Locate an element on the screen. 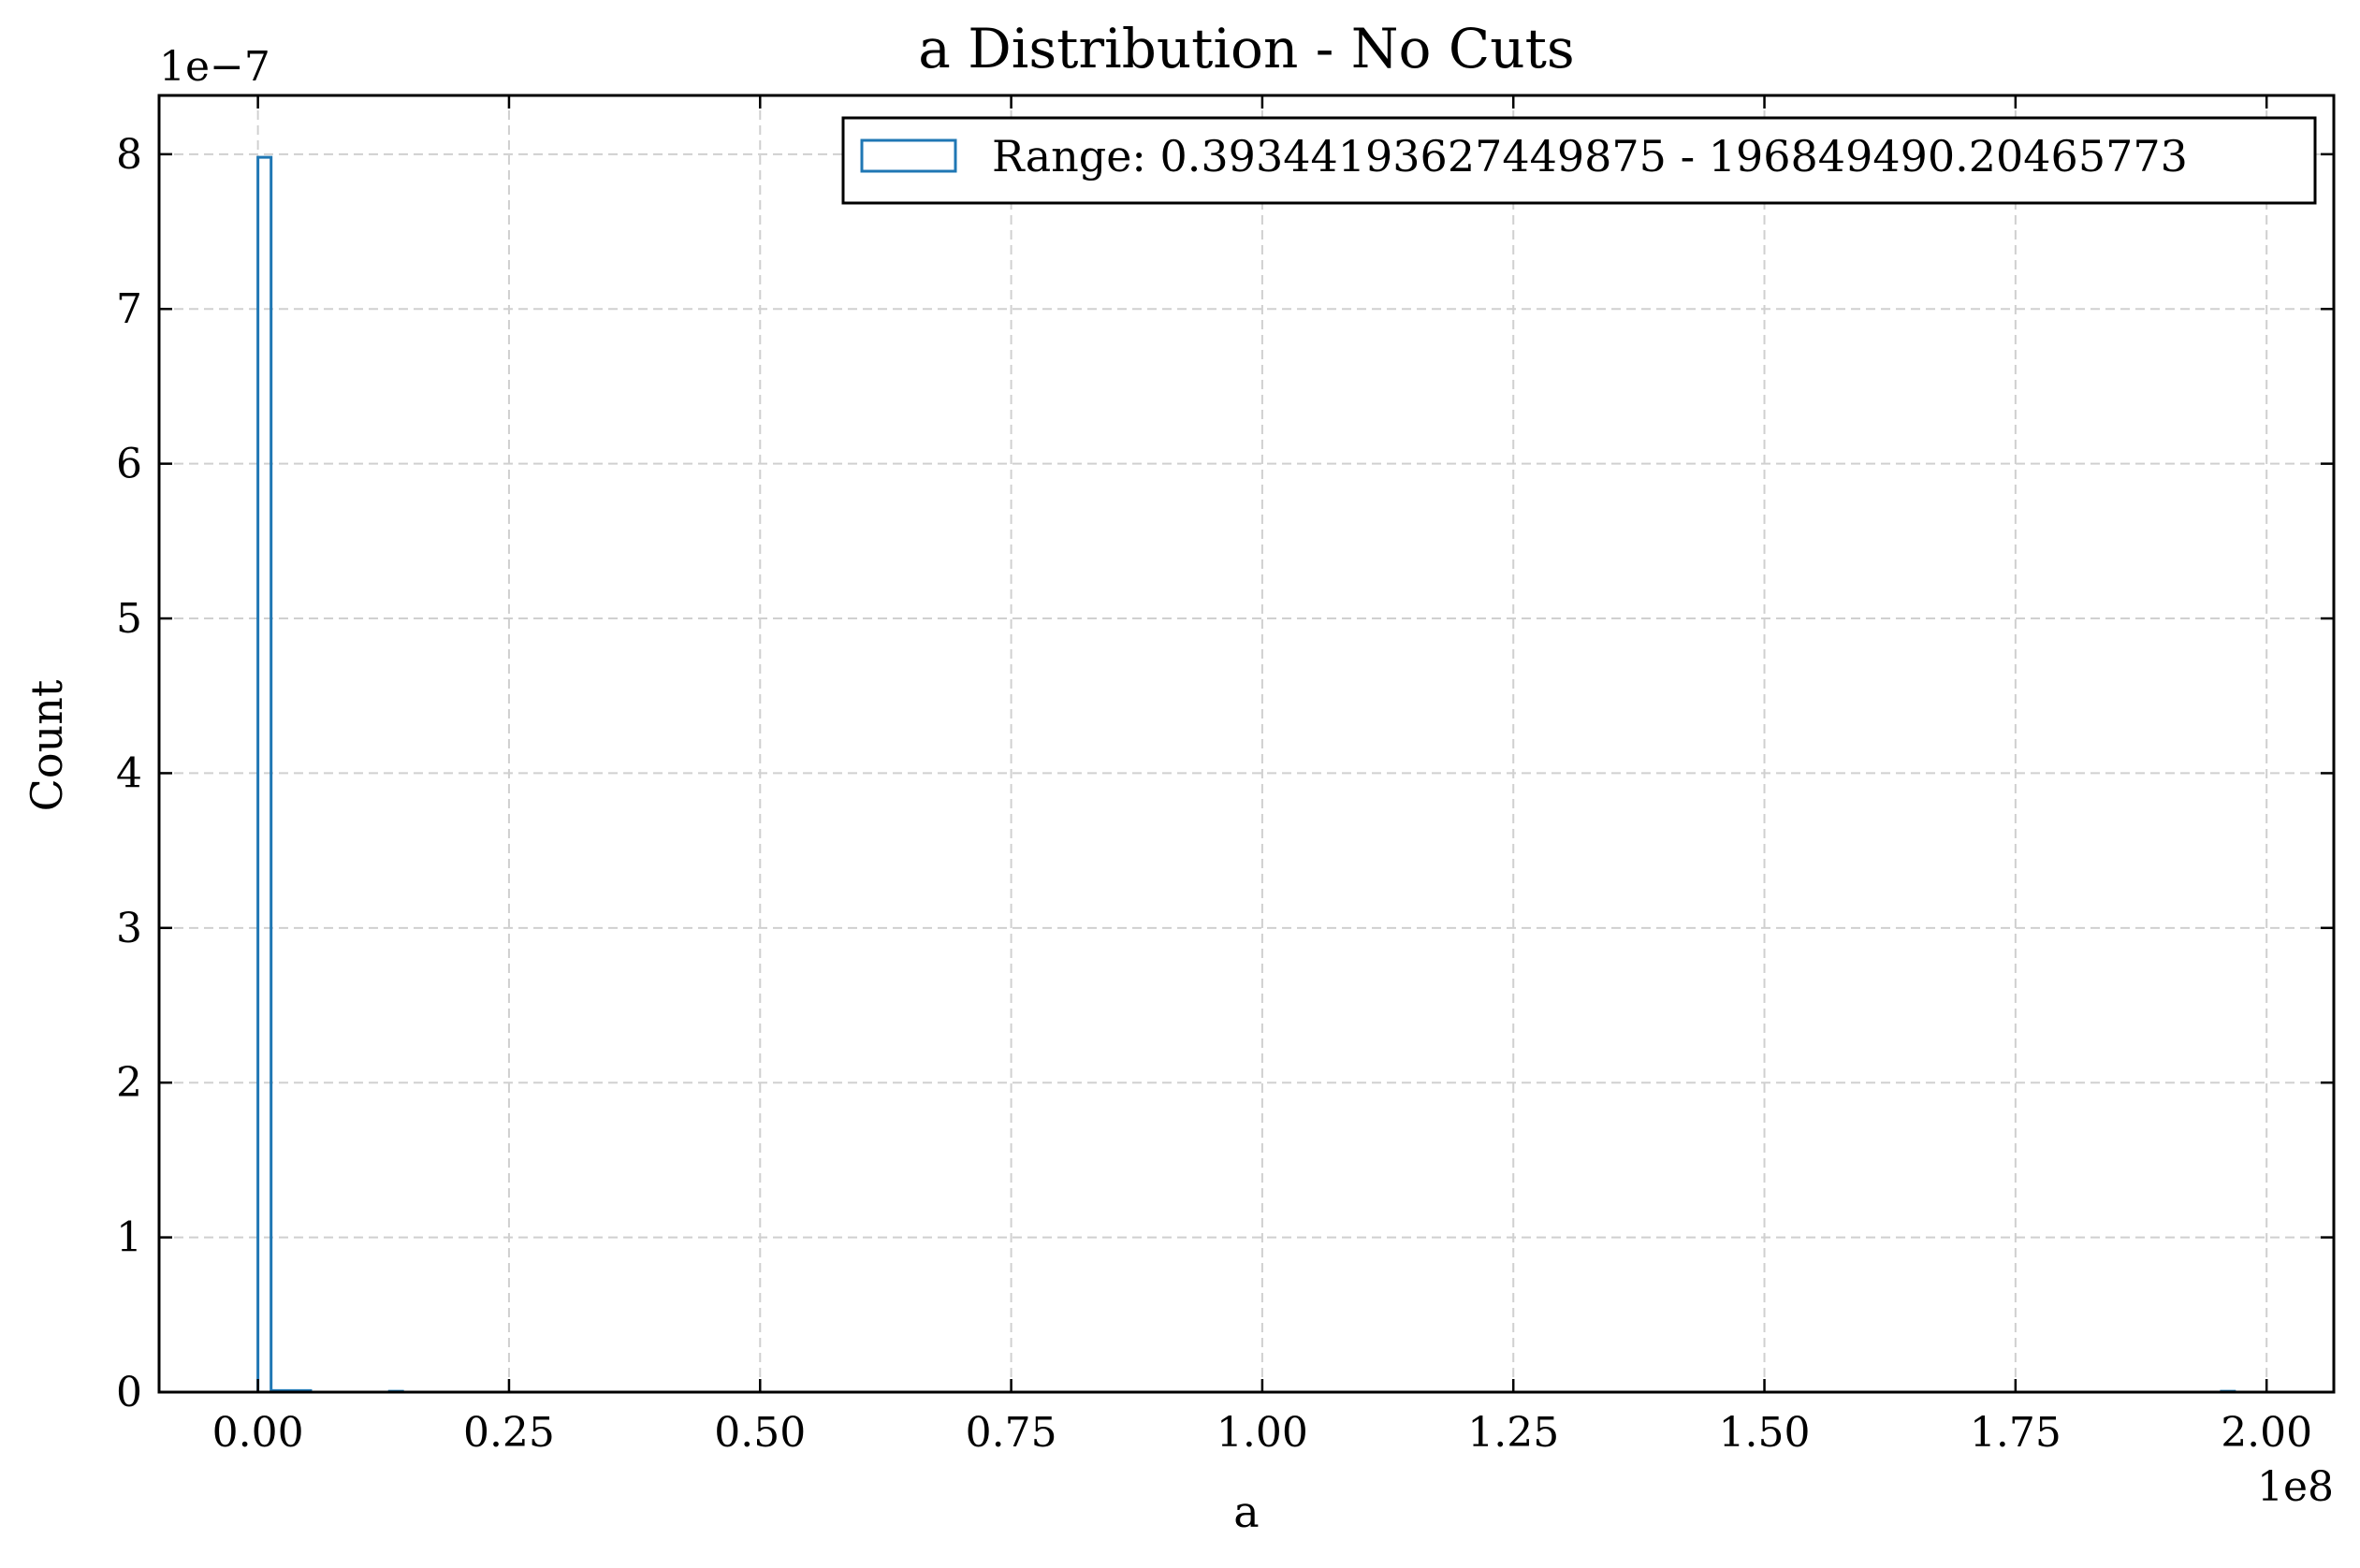 The height and width of the screenshot is (1568, 2360). chart-title: a Distribution - No Cuts is located at coordinates (1246, 49).